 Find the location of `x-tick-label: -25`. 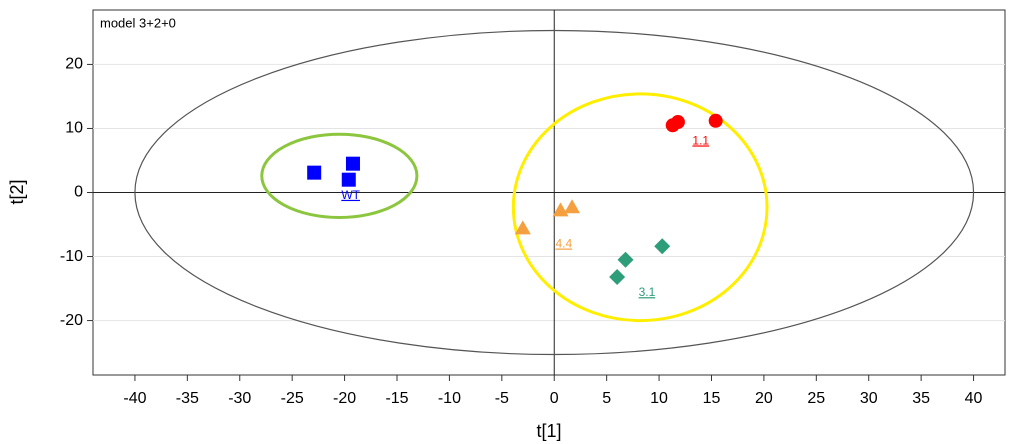

x-tick-label: -25 is located at coordinates (292, 398).